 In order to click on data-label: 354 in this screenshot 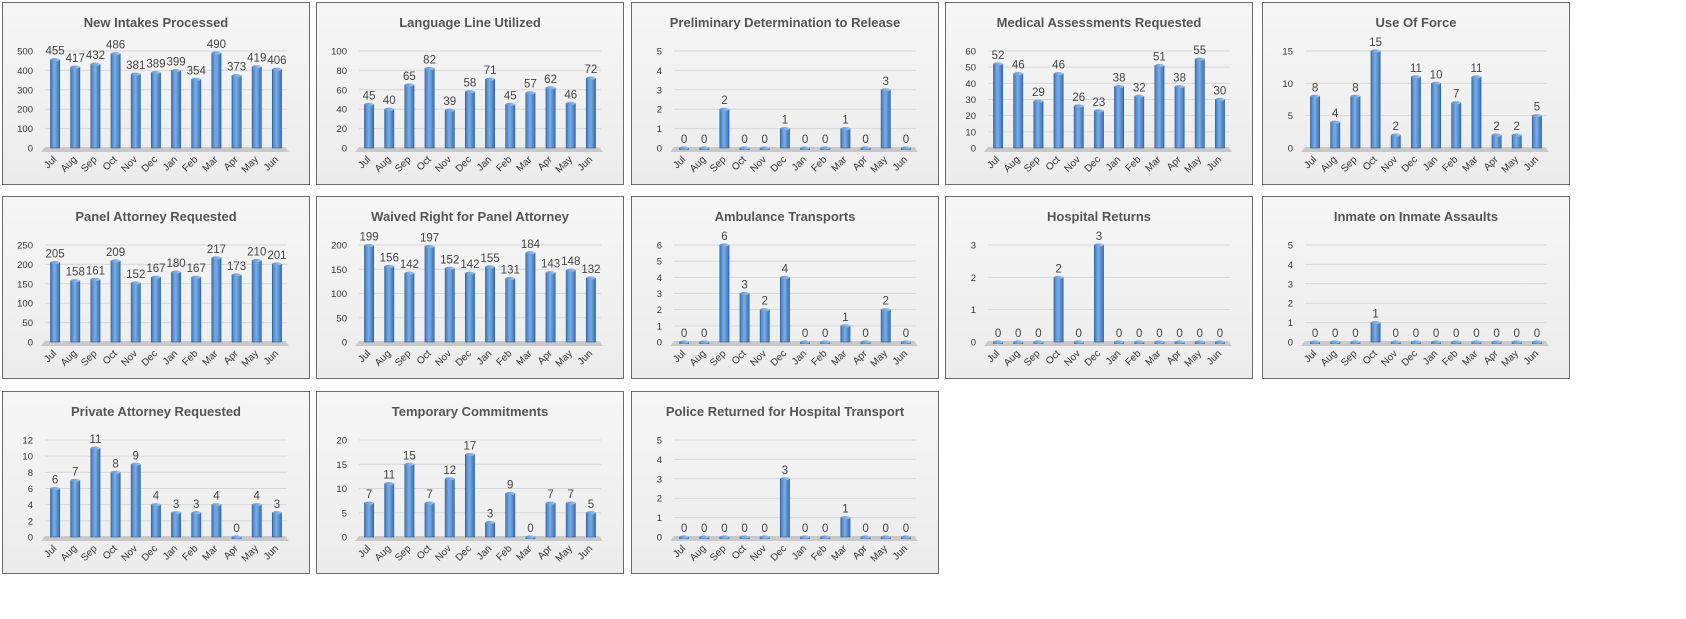, I will do `click(197, 71)`.